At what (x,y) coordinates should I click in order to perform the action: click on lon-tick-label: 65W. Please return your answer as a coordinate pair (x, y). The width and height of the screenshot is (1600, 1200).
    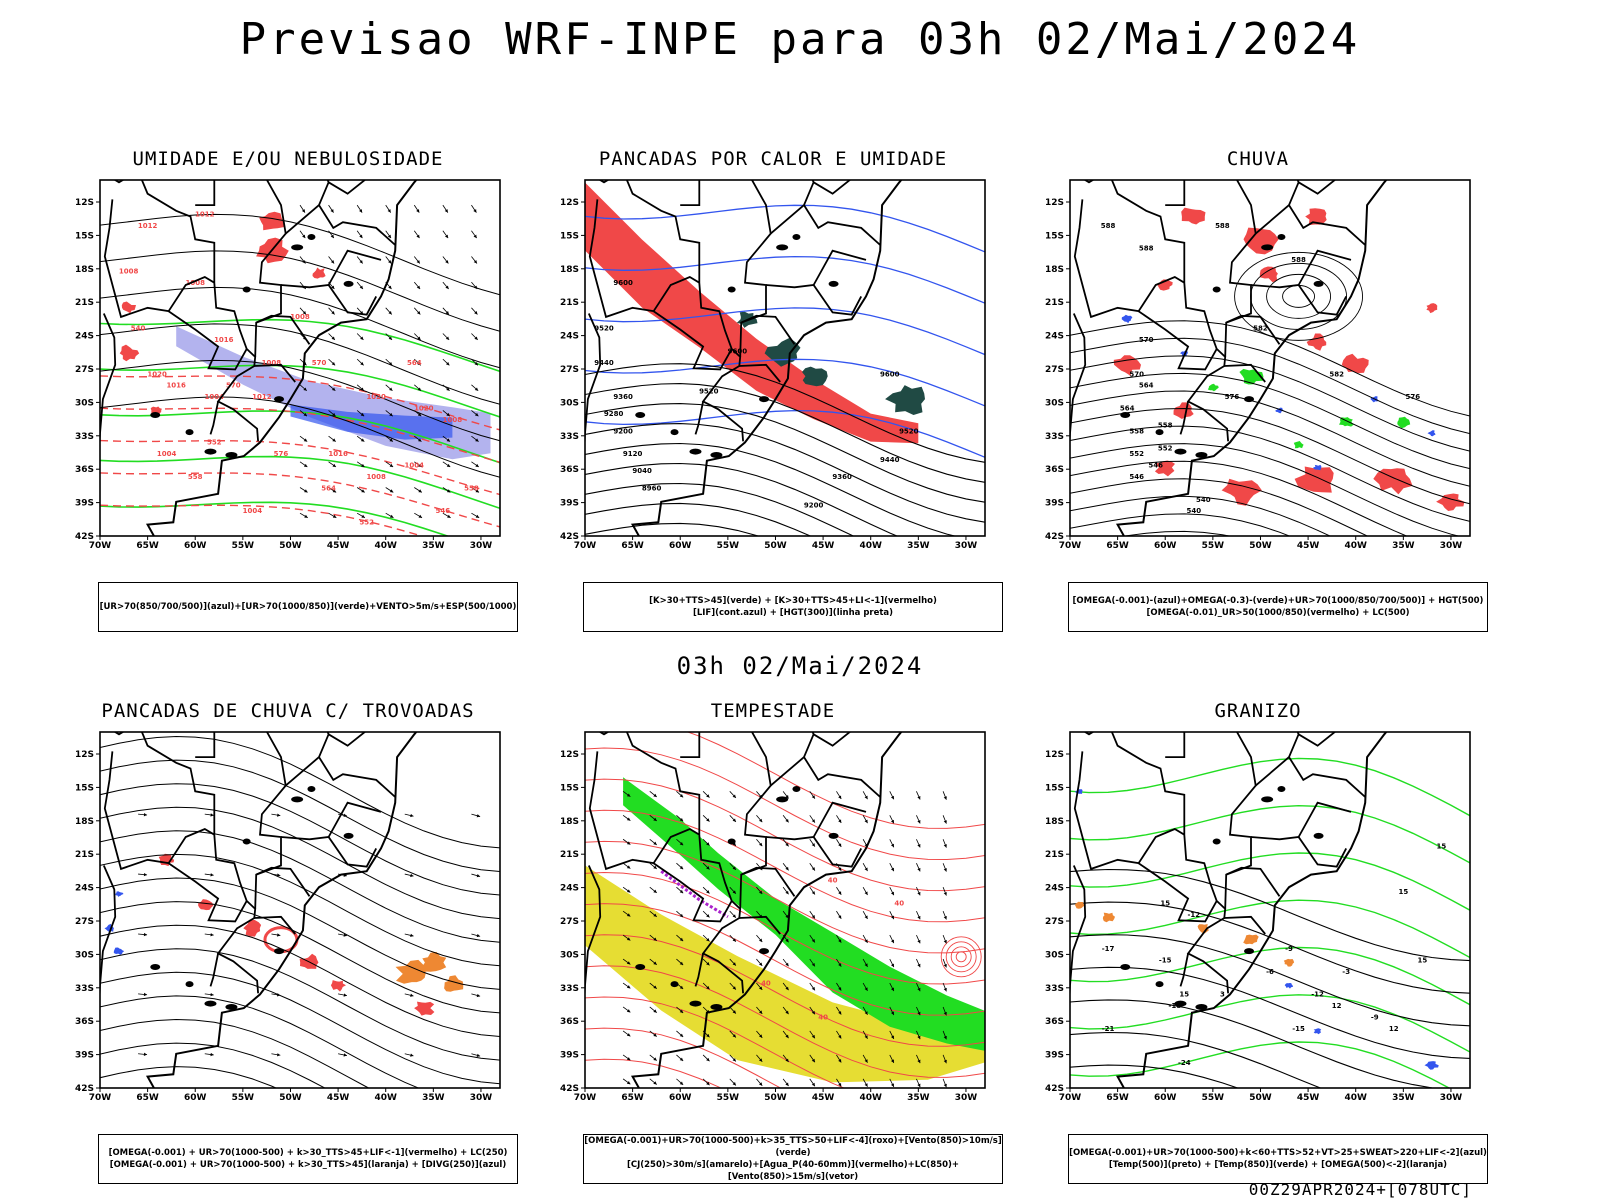
    Looking at the image, I should click on (147, 546).